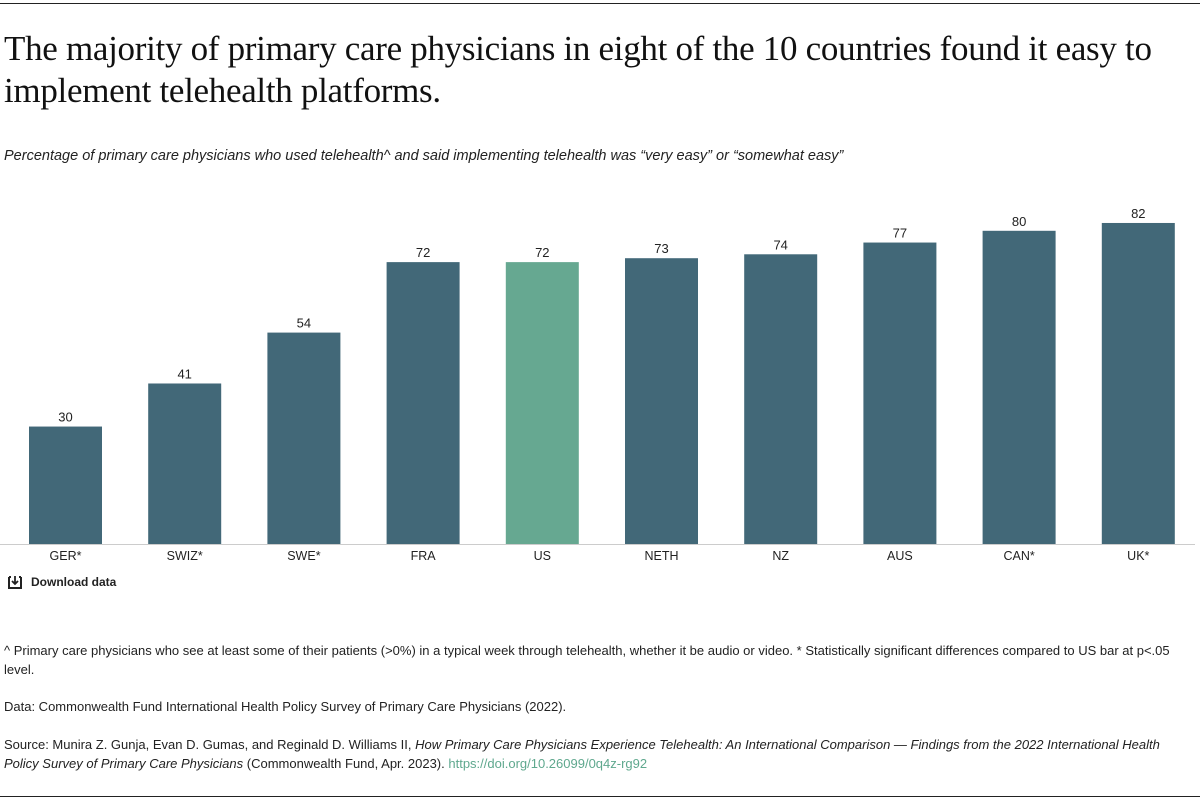 The width and height of the screenshot is (1200, 800). Describe the element at coordinates (542, 556) in the screenshot. I see `x-tick-label: US` at that location.